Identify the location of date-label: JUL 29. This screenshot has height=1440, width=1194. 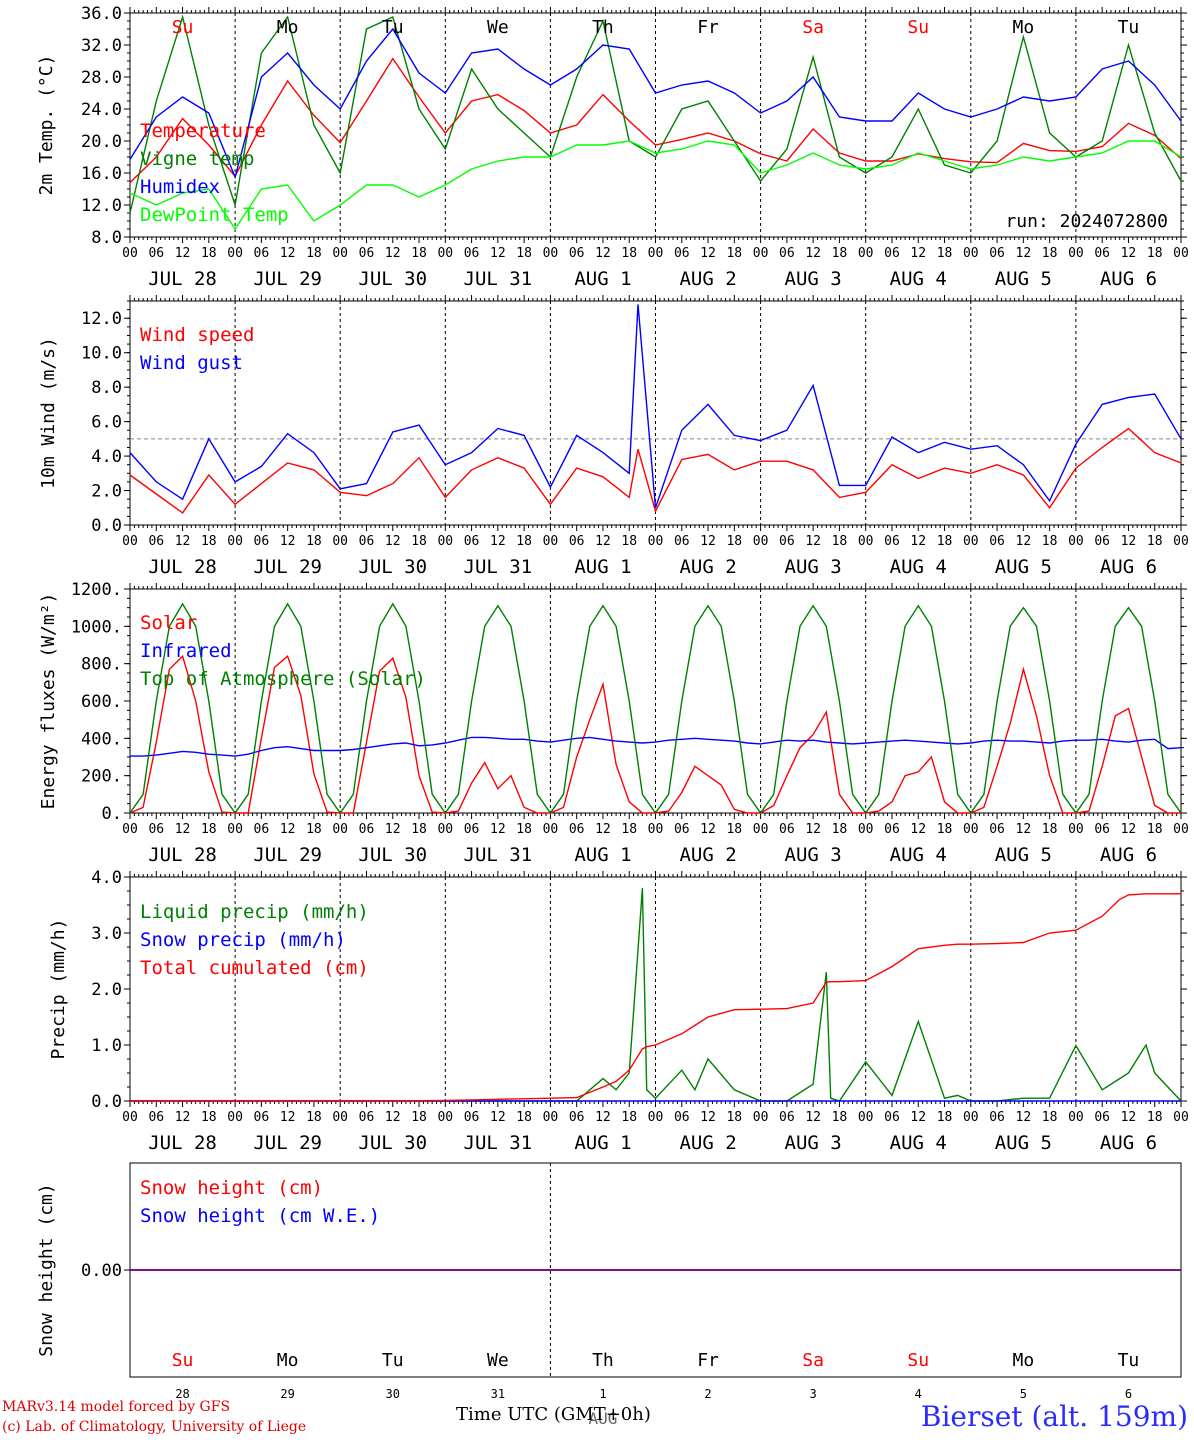
(287, 1143).